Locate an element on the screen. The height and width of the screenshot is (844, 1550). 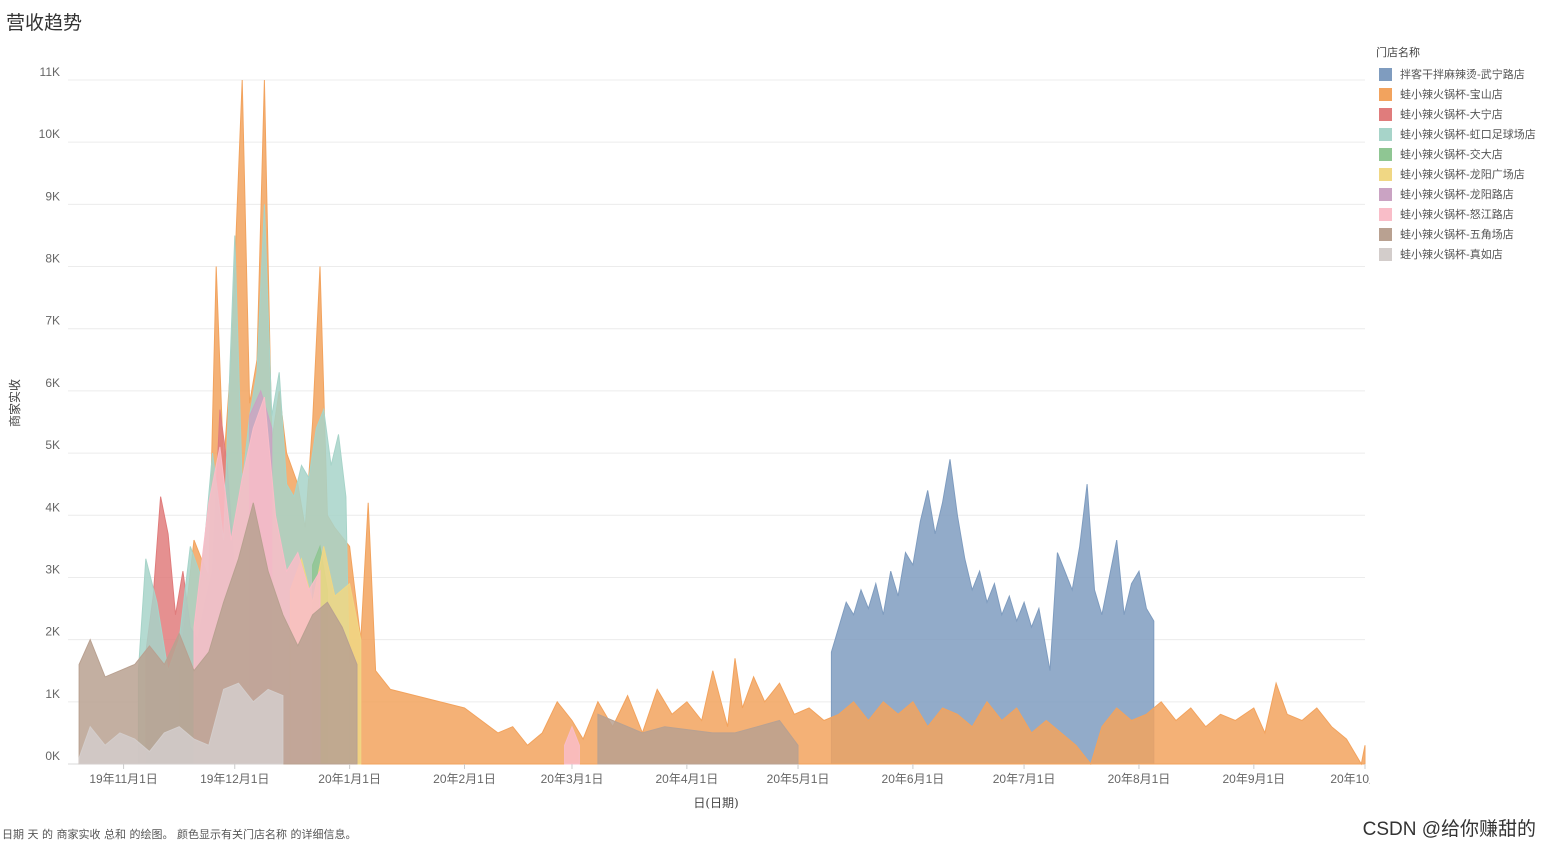
legend-item: 蛙小辣火锅杯-真如店 is located at coordinates (1462, 254).